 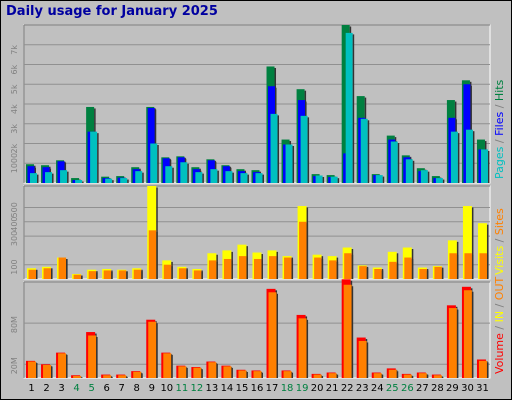 What do you see at coordinates (499, 221) in the screenshot?
I see `legend-entry: Sites` at bounding box center [499, 221].